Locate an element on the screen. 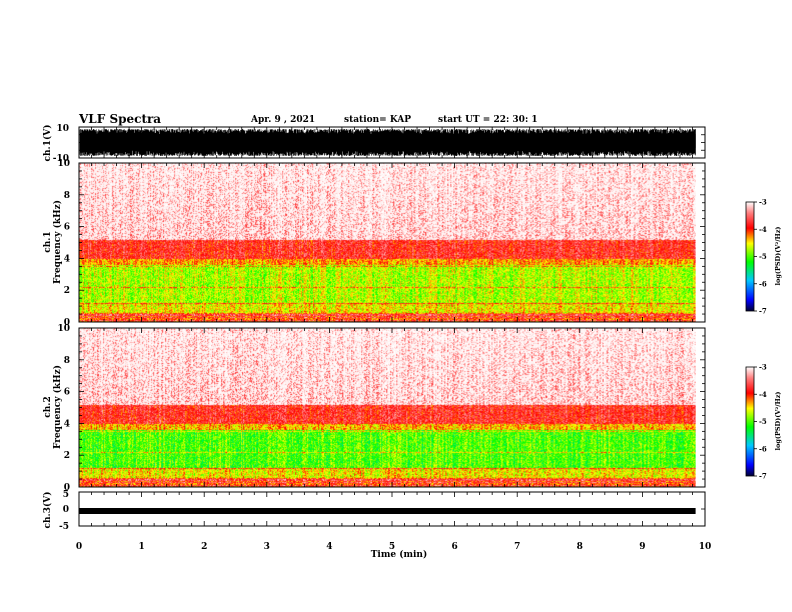  ch3-waveform-ticks is located at coordinates (392, 509).